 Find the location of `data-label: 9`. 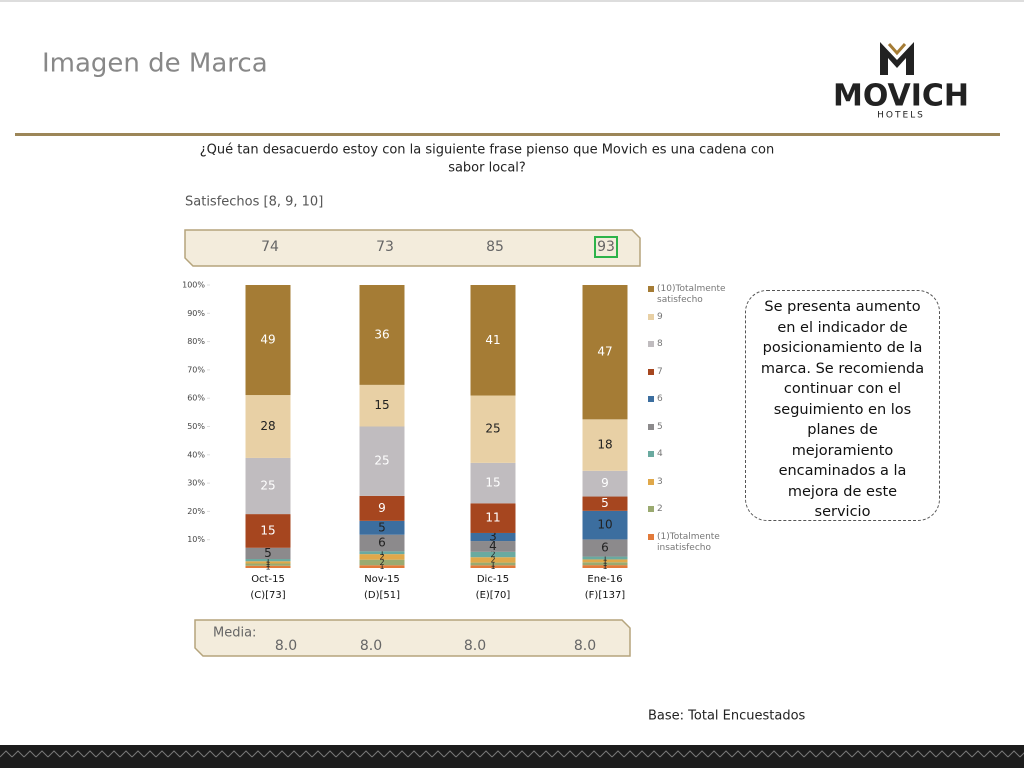

data-label: 9 is located at coordinates (382, 508).